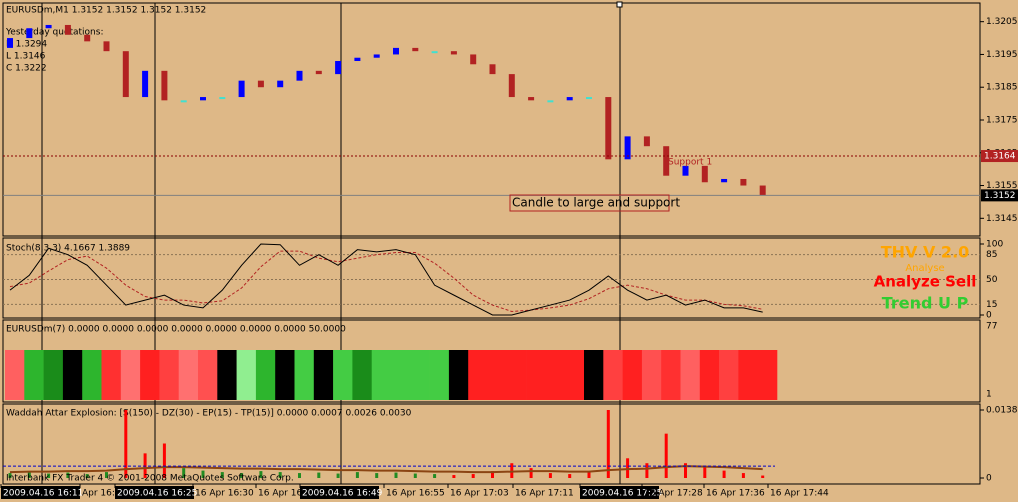  I want to click on x-tick-label: 2009.04.16 17:25, so click(622, 494).